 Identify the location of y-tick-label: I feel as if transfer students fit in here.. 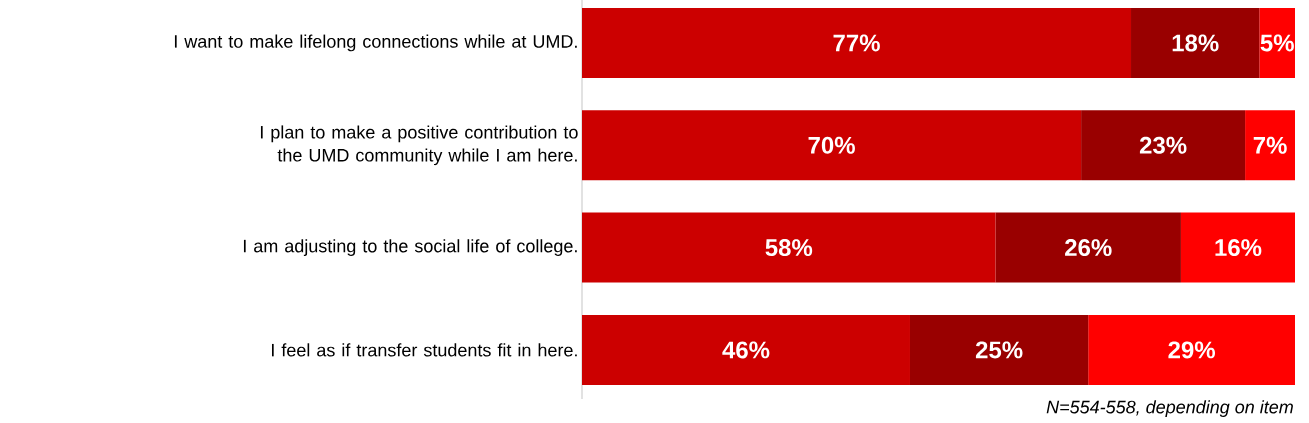
(424, 350).